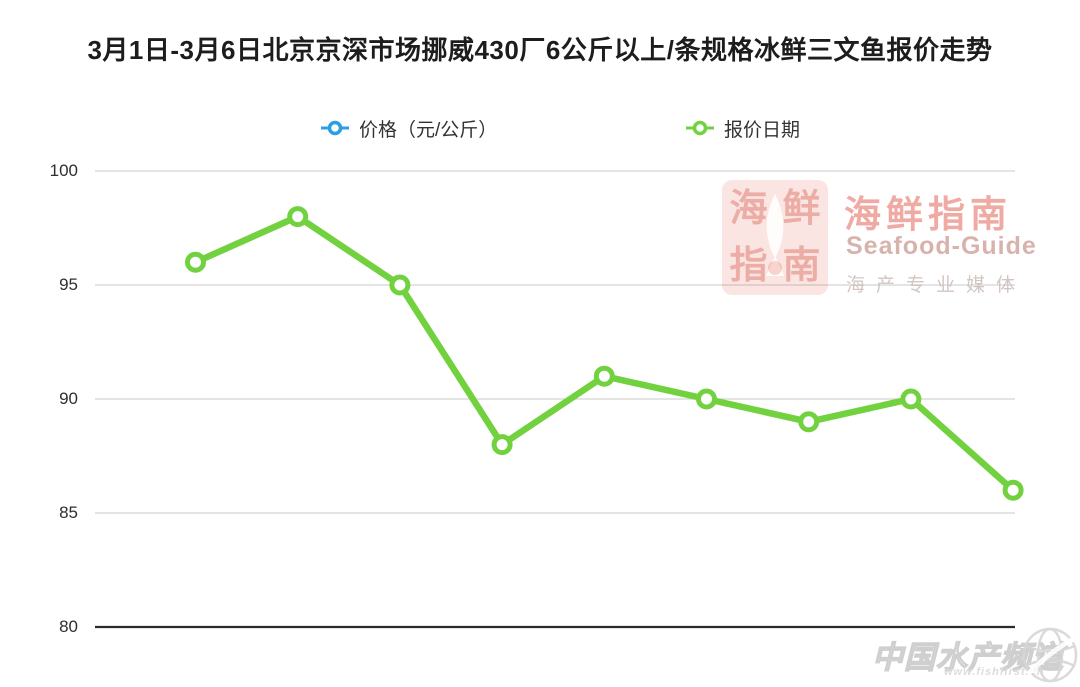 Image resolution: width=1080 pixels, height=687 pixels. I want to click on legend: 价格（元/公斤） 报价日期, so click(540, 128).